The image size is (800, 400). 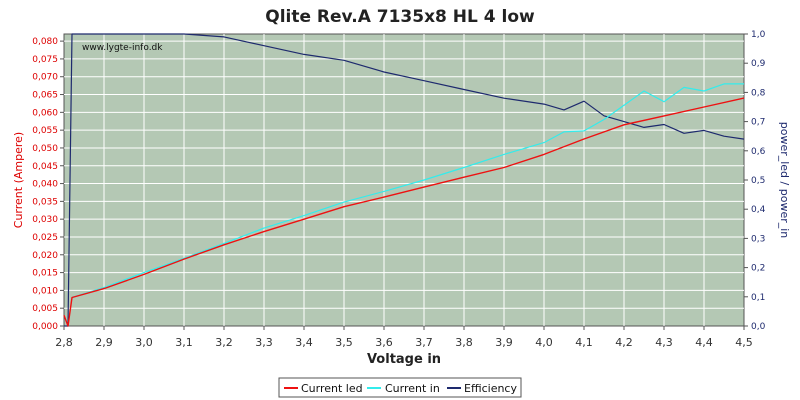 I want to click on y-left-tick-label: 0,050, so click(x=45, y=149).